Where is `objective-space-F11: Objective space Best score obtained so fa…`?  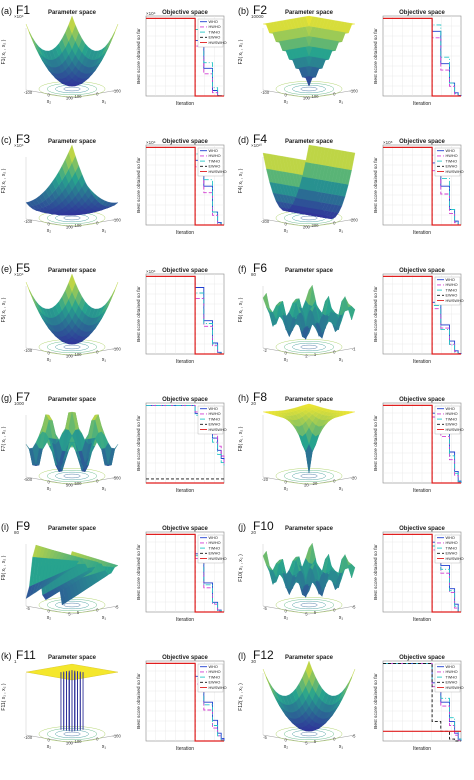 objective-space-F11: Objective space Best score obtained so fa… is located at coordinates (181, 703).